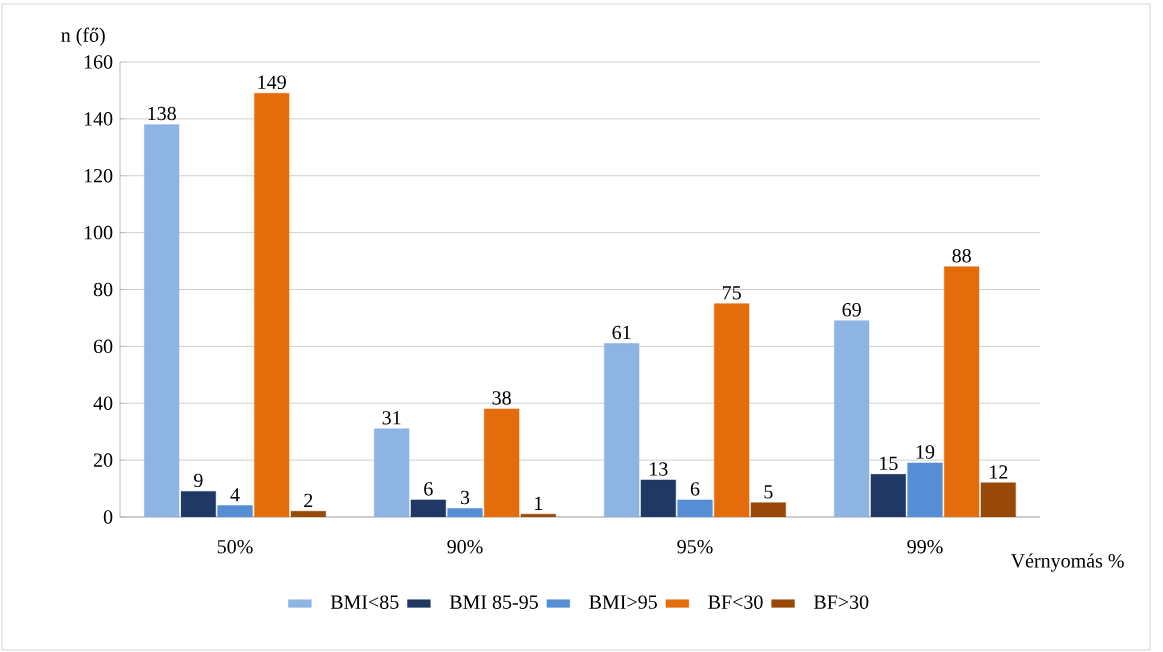  I want to click on legend-label: BMI 85-95, so click(493, 602).